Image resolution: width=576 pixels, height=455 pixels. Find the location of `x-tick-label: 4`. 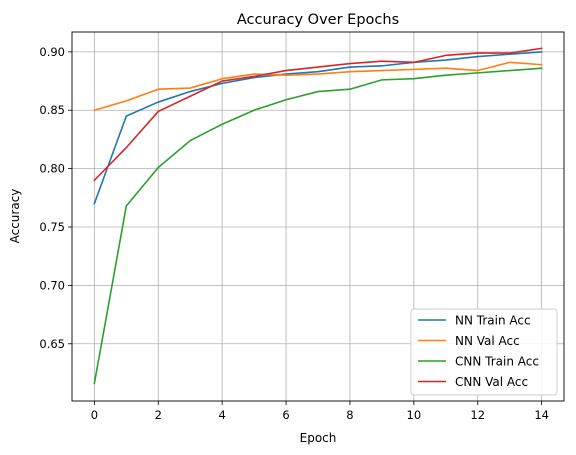

x-tick-label: 4 is located at coordinates (221, 415).